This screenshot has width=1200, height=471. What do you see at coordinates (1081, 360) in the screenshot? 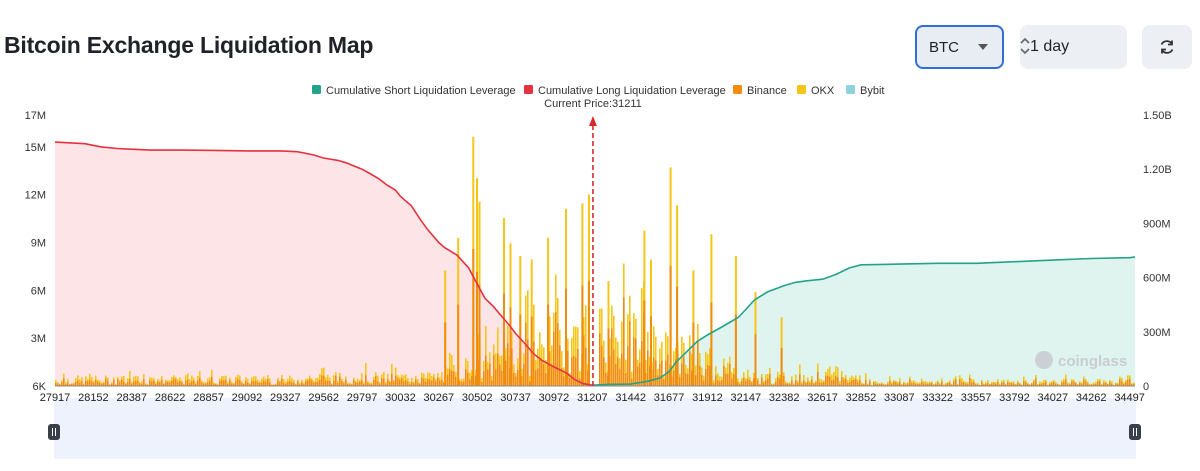
I see `coinglass-watermark: coinglass` at bounding box center [1081, 360].